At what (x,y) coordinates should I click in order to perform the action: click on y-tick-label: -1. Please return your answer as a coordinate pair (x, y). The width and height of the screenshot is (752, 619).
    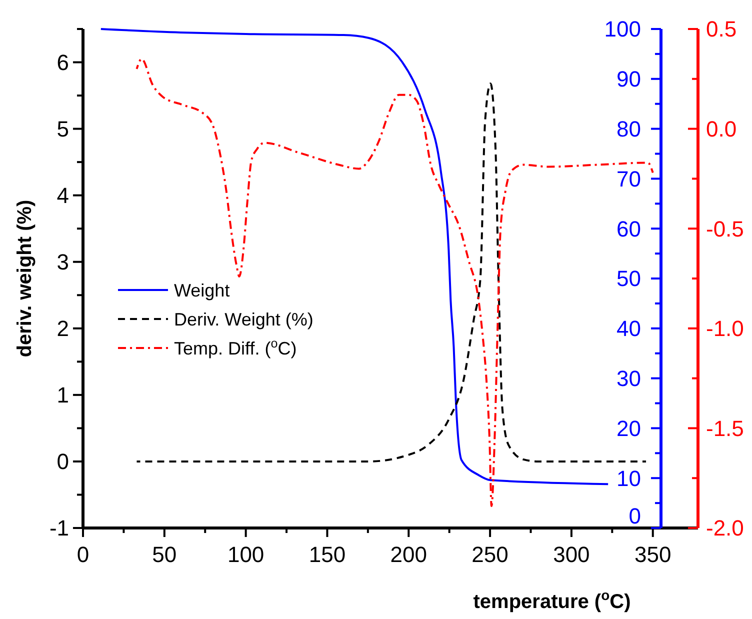
    Looking at the image, I should click on (59, 528).